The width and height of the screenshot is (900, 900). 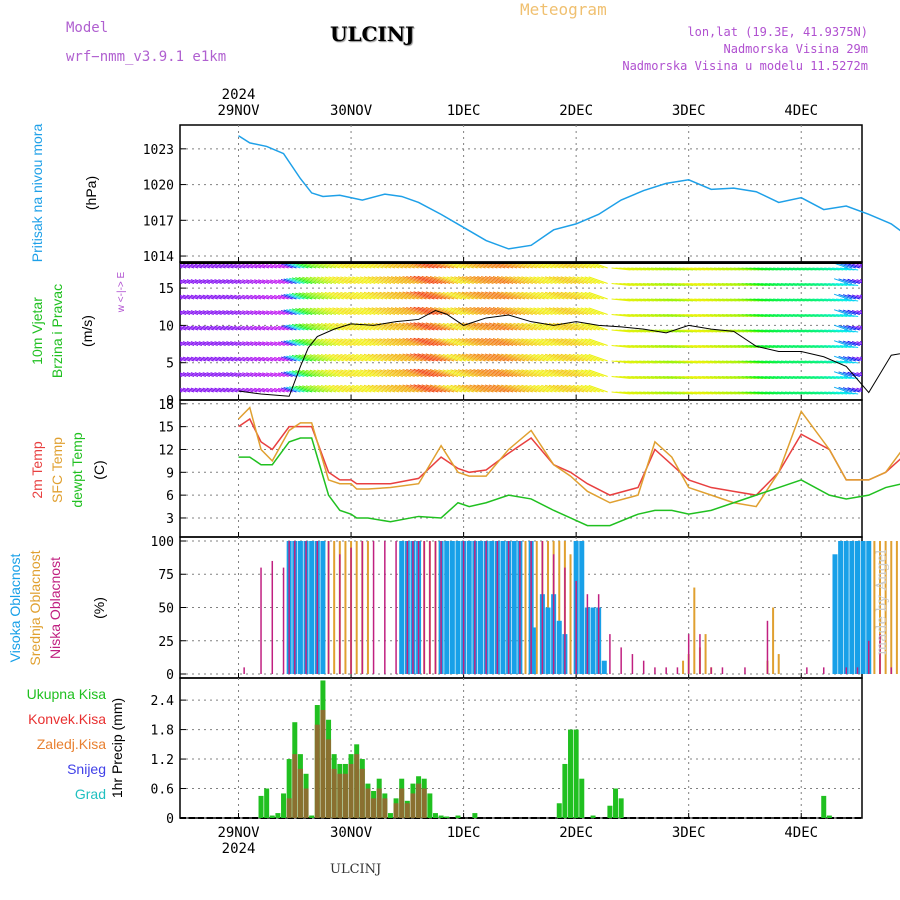 What do you see at coordinates (87, 331) in the screenshot?
I see `wind-axis-unit: (m/s)` at bounding box center [87, 331].